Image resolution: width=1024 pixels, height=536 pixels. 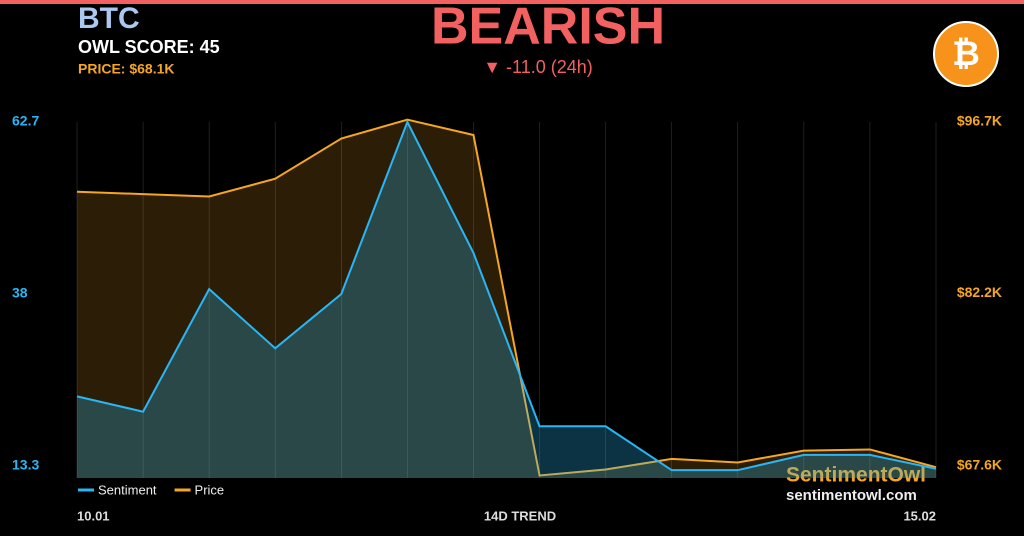 I want to click on change: ▼ -11.0 (24h), so click(x=538, y=67).